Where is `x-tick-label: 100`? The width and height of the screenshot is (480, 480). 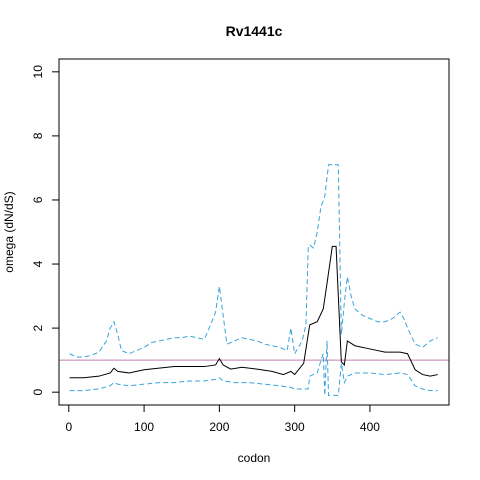
x-tick-label: 100 is located at coordinates (144, 427).